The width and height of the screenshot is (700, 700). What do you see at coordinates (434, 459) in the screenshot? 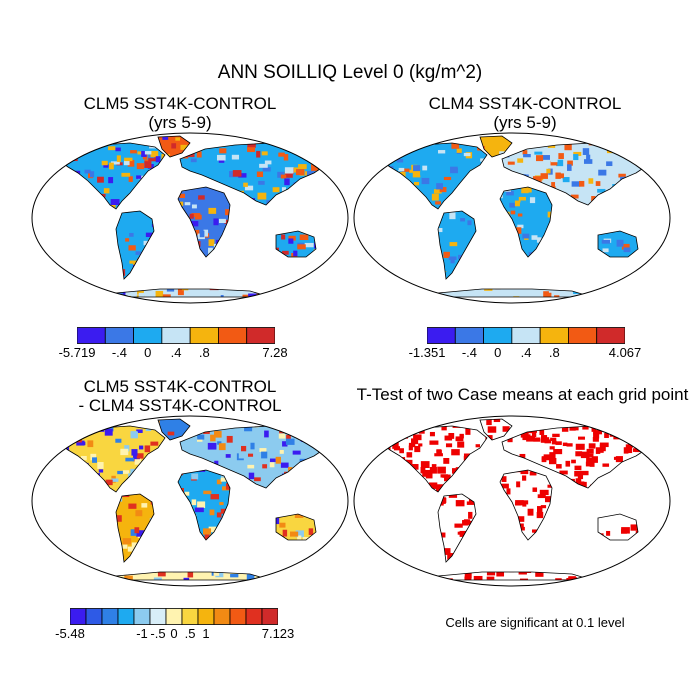
I see `coastline-north-america` at bounding box center [434, 459].